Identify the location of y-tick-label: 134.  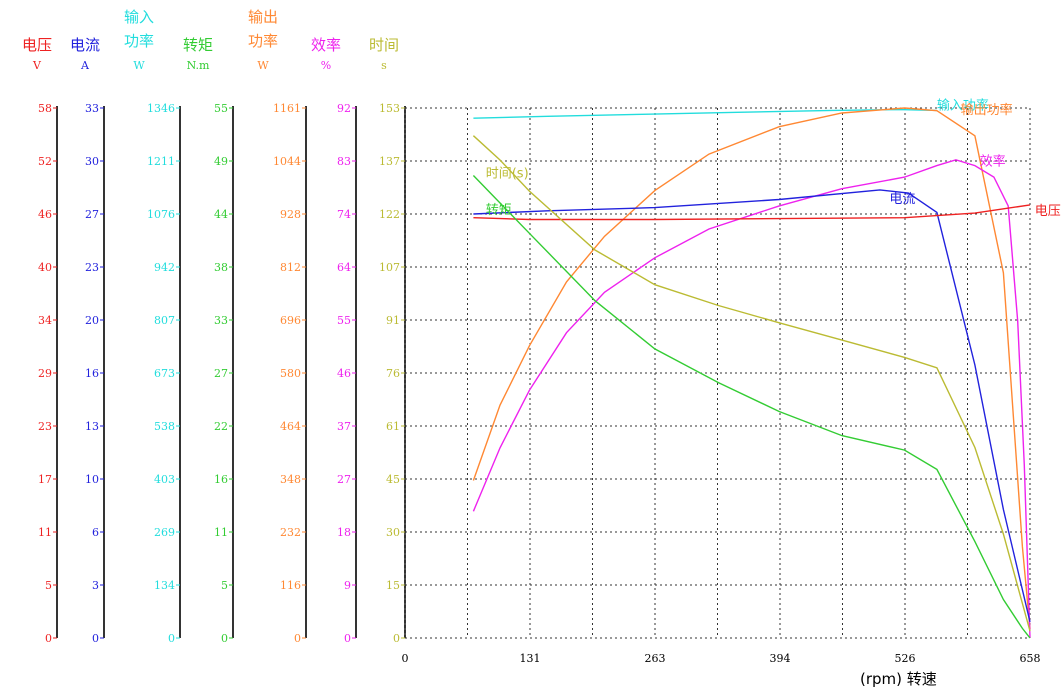
(164, 585).